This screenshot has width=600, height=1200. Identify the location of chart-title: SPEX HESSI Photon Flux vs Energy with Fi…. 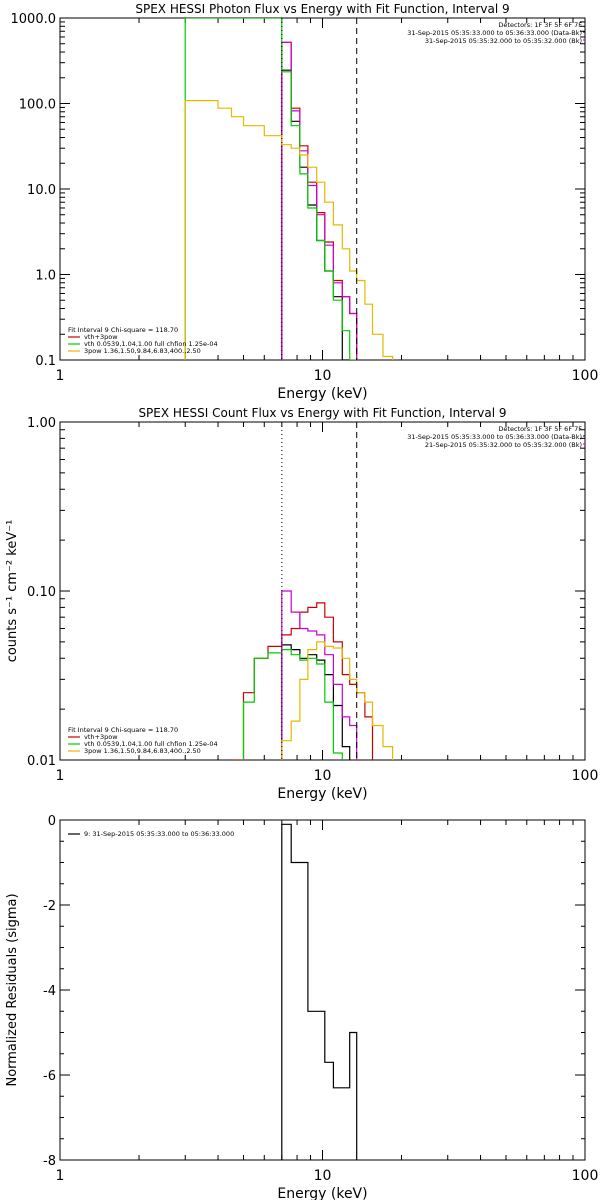
(322, 9).